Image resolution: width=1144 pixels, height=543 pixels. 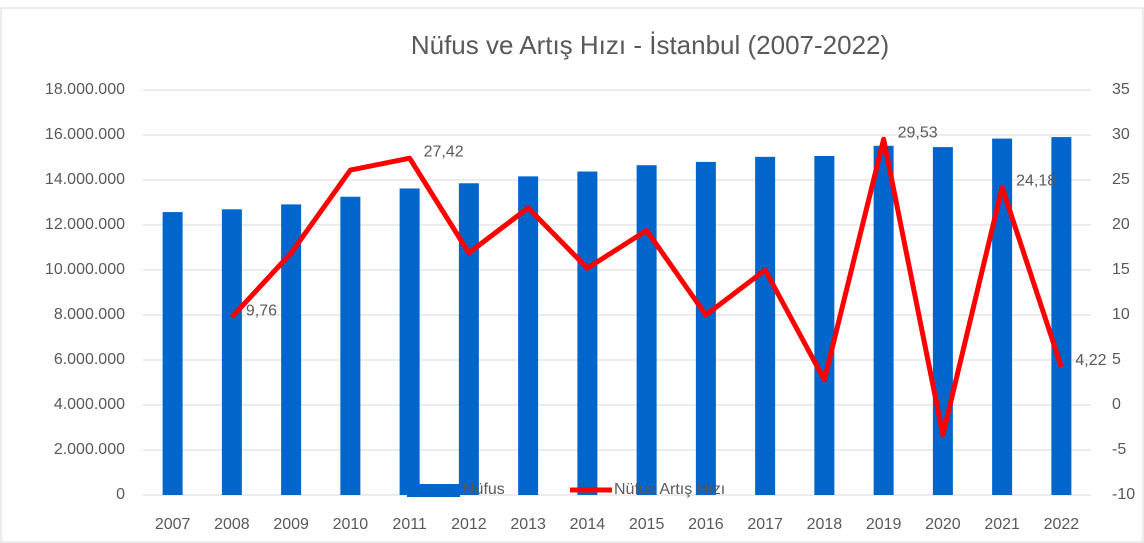 I want to click on y2-tick-label: 10, so click(x=1121, y=314).